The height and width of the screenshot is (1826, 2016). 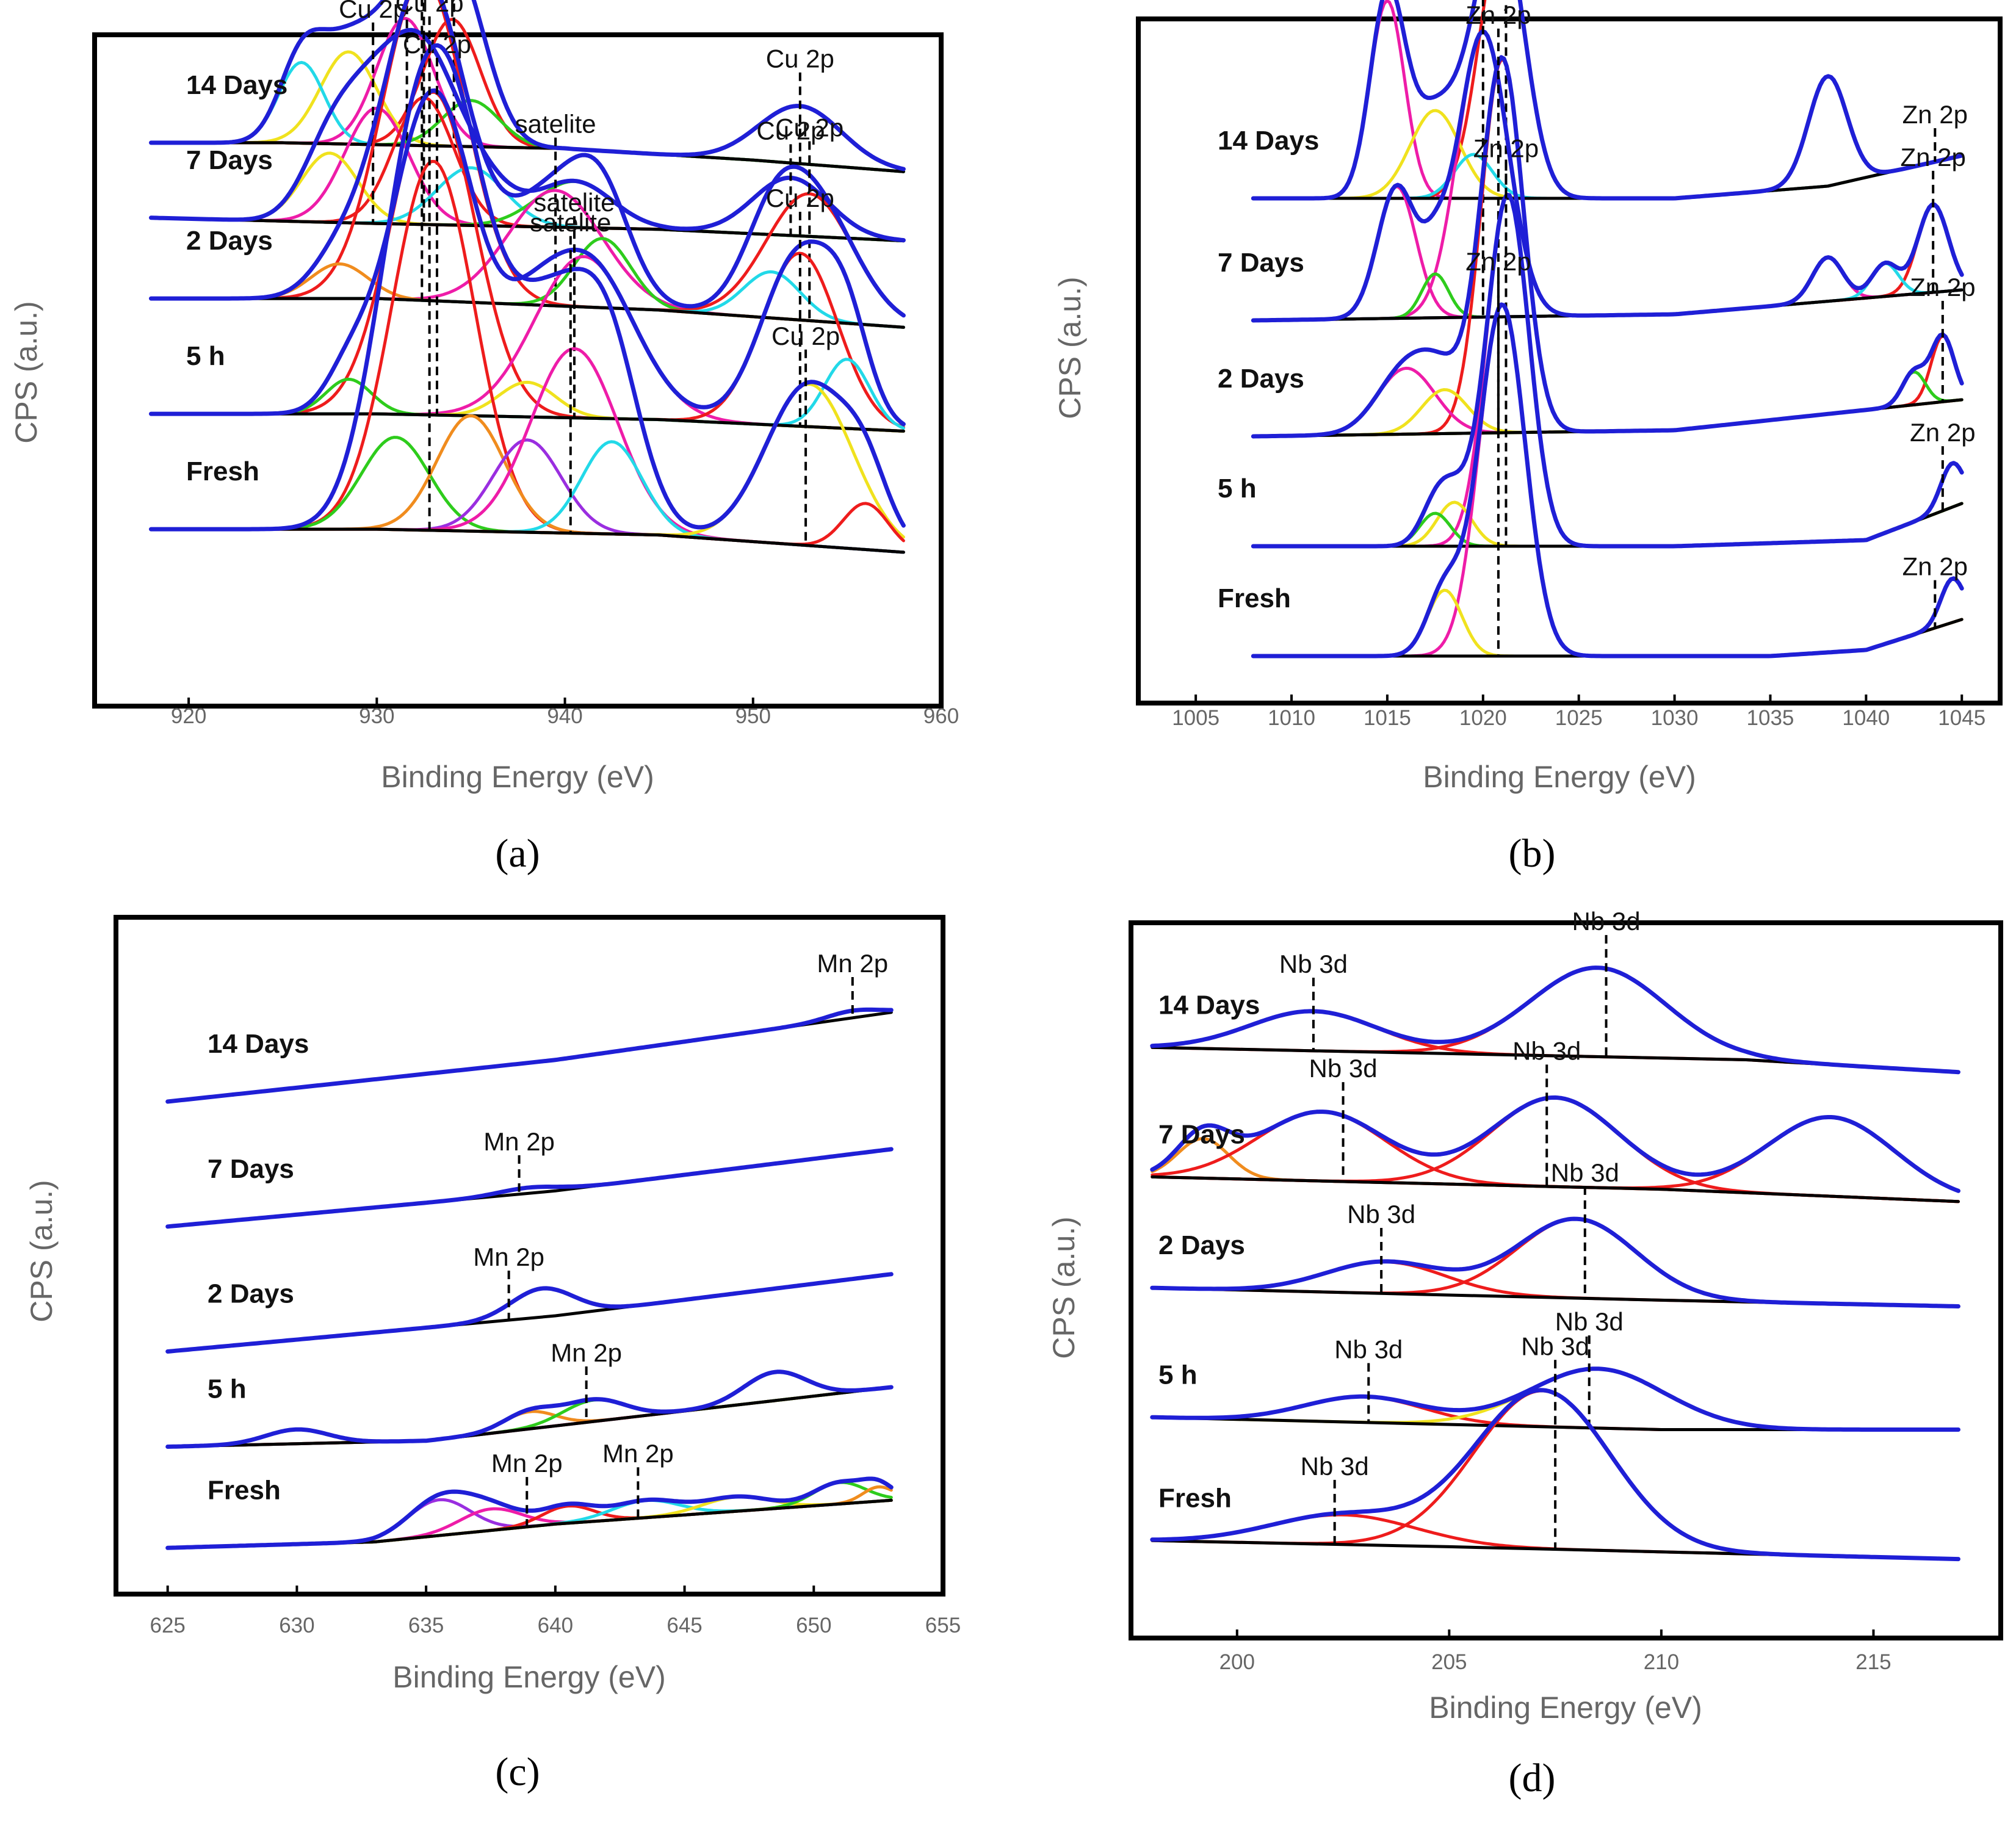 What do you see at coordinates (1064, 1287) in the screenshot?
I see `panel-d-ylabel: CPS (a.u.)` at bounding box center [1064, 1287].